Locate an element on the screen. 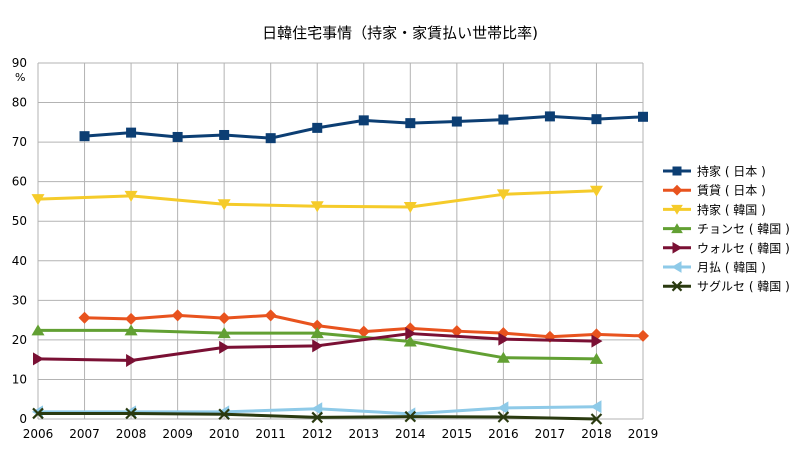  x-tick-label: 2017 is located at coordinates (550, 434).